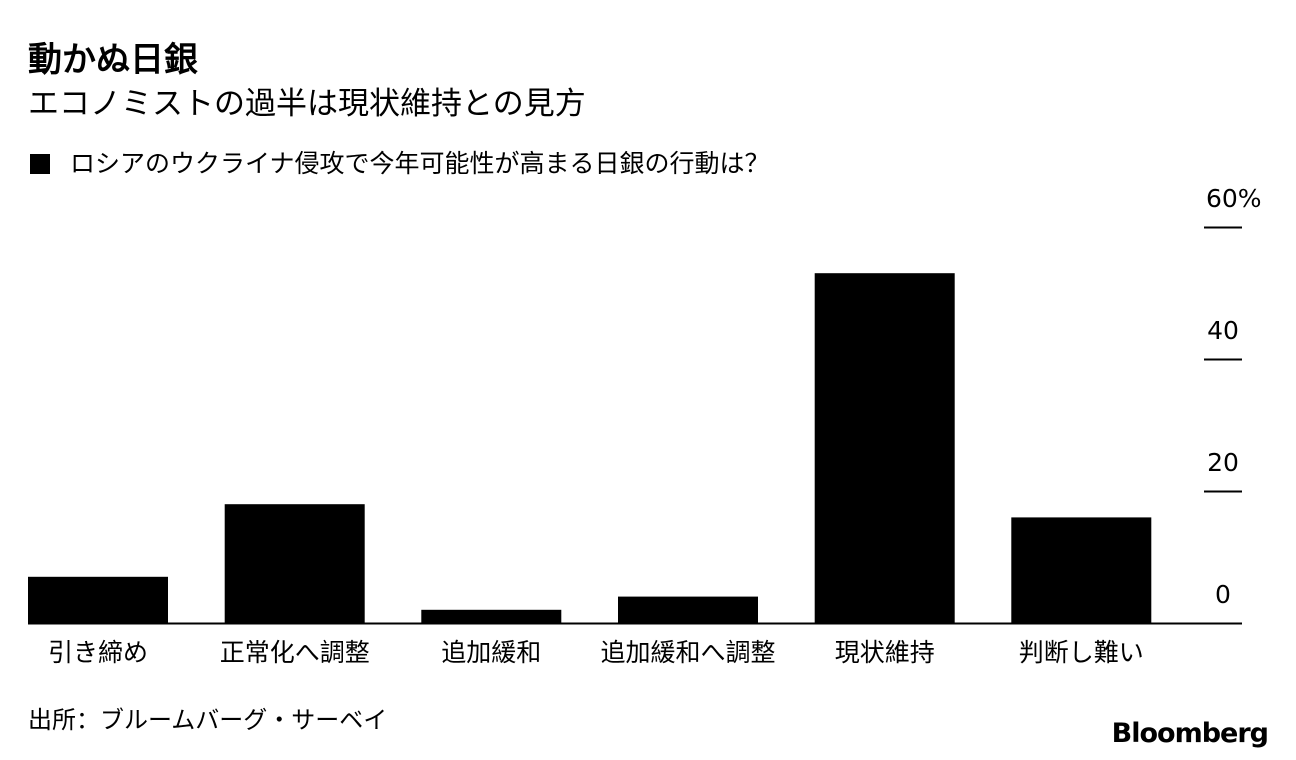 The image size is (1296, 760). I want to click on y-tick-label: 20, so click(1223, 462).